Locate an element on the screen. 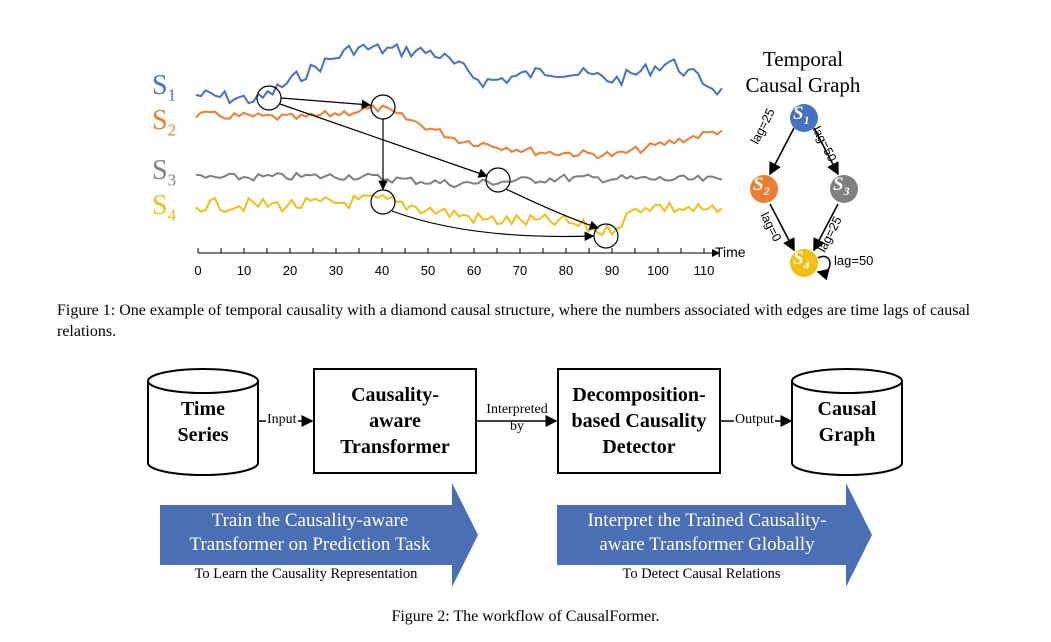 The image size is (1051, 642). time-axis-tick-label: 50 is located at coordinates (428, 270).